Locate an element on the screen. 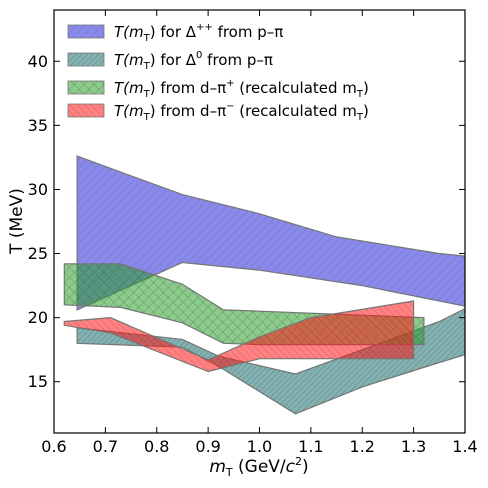 This screenshot has height=488, width=488. band-hatch-d-pi-minus is located at coordinates (239, 336).